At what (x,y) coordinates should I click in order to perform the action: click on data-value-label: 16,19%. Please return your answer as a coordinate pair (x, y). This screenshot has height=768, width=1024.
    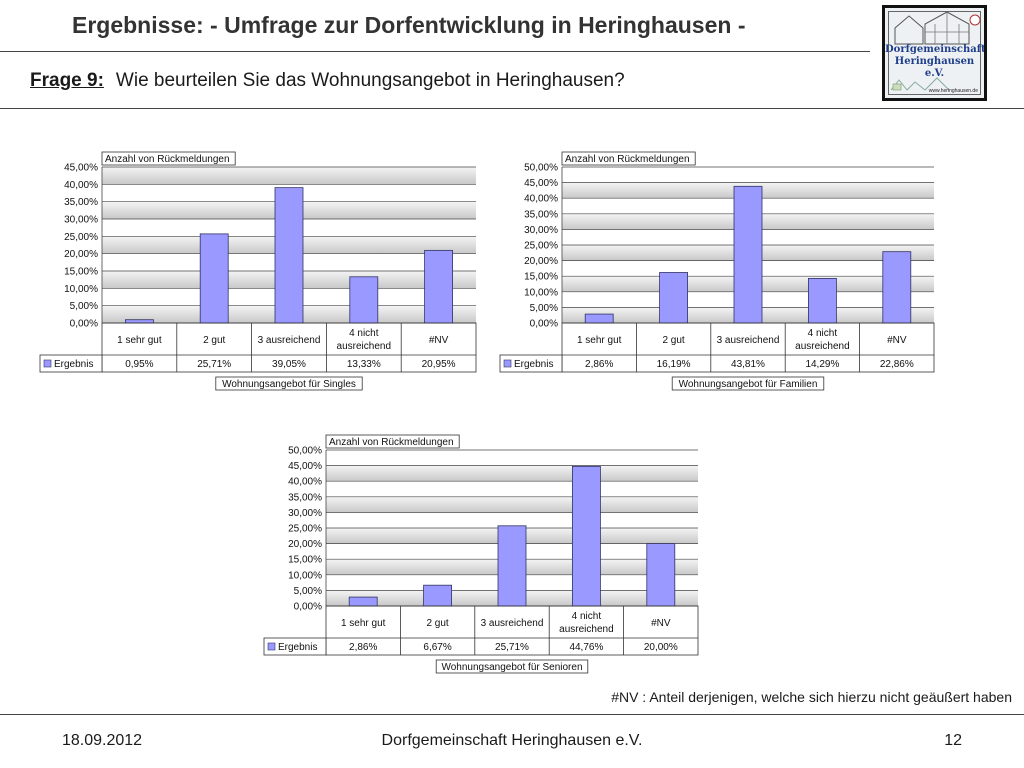
    Looking at the image, I should click on (674, 364).